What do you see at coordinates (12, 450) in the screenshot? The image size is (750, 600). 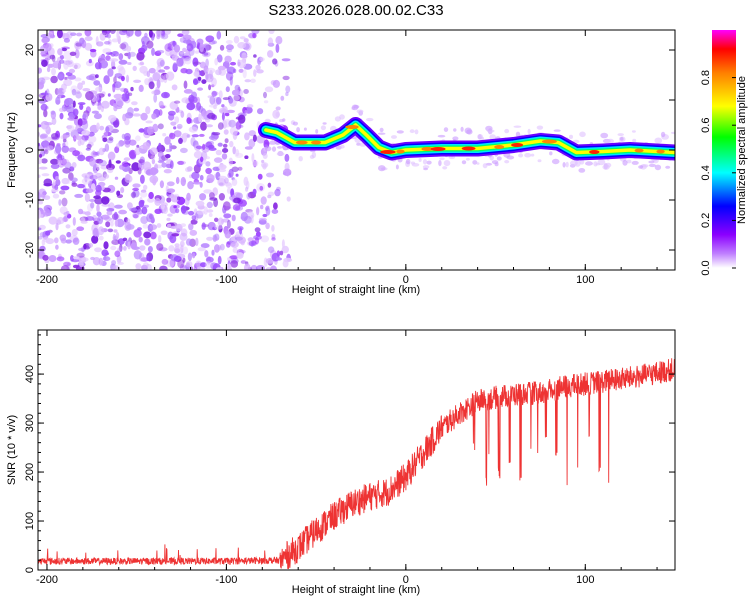 I see `snr-y-label: SNR (10 * v/v)` at bounding box center [12, 450].